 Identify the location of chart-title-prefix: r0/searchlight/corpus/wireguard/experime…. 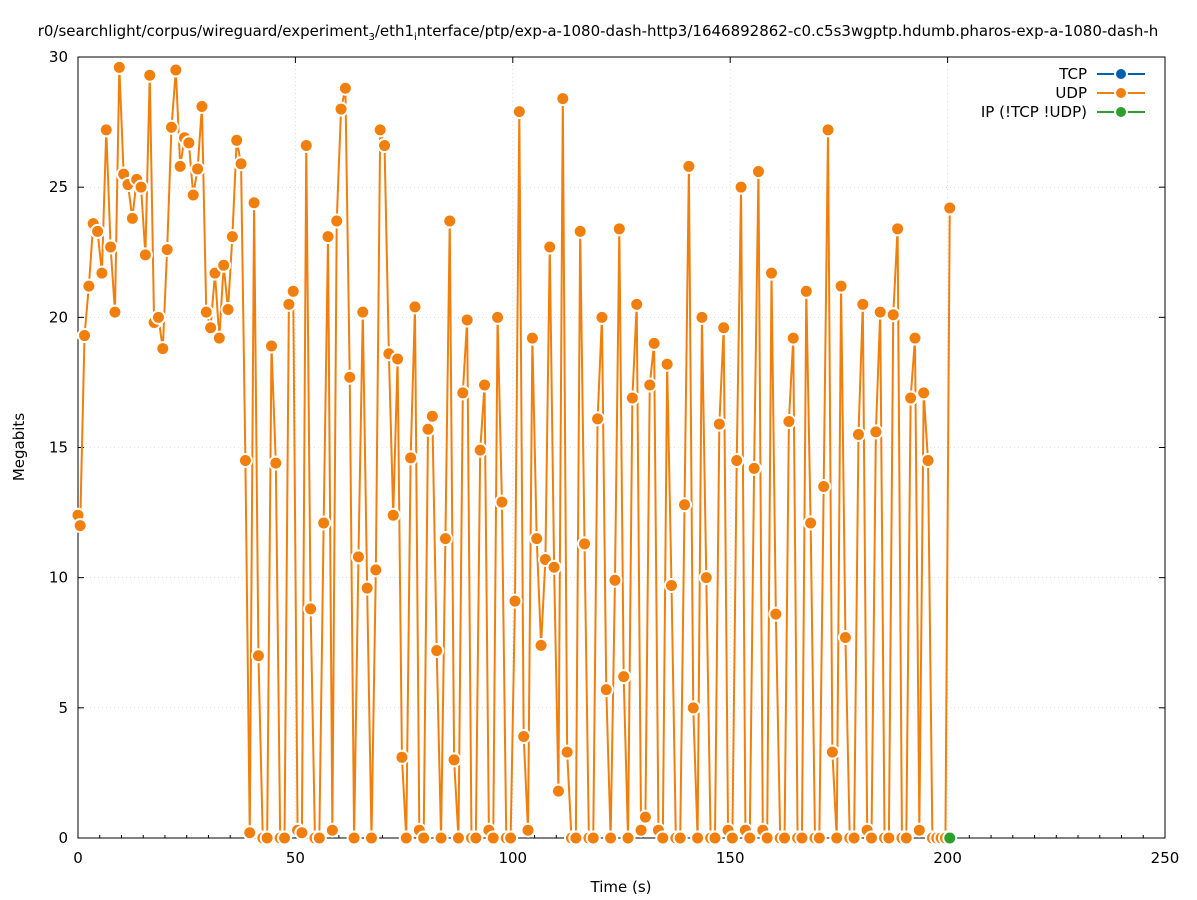
(203, 31).